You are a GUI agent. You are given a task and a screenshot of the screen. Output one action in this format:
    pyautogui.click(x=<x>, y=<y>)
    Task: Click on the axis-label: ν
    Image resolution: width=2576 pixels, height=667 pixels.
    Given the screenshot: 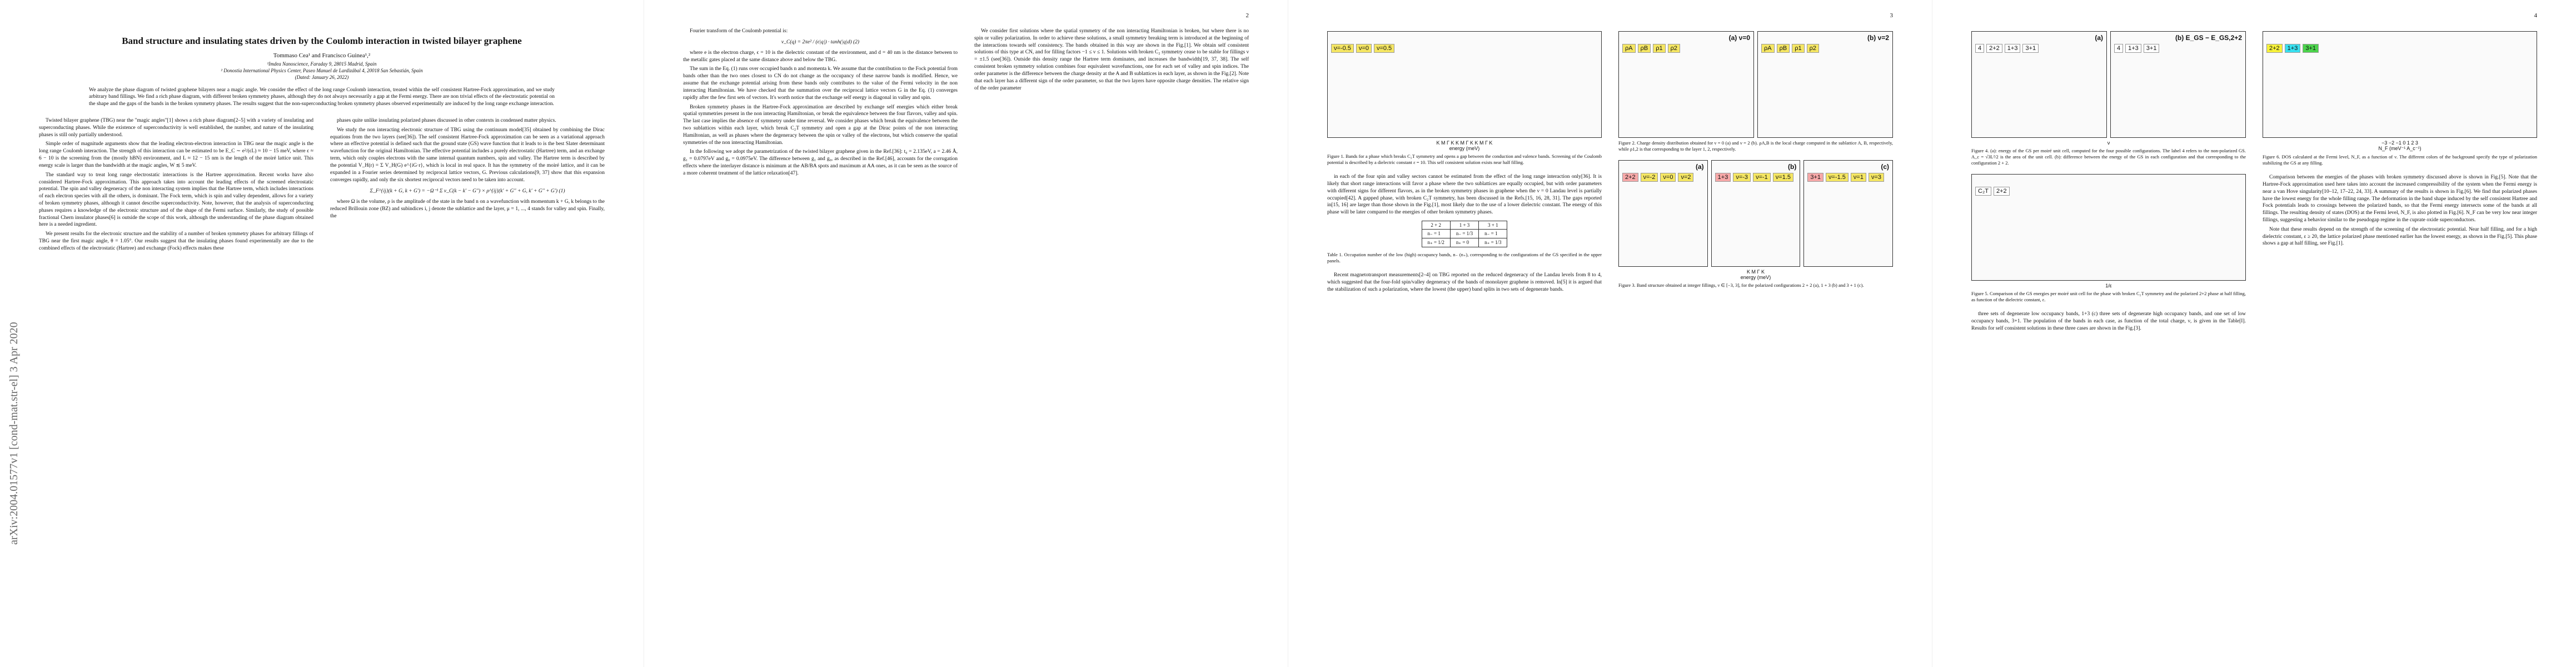 What is the action you would take?
    pyautogui.click(x=2108, y=143)
    